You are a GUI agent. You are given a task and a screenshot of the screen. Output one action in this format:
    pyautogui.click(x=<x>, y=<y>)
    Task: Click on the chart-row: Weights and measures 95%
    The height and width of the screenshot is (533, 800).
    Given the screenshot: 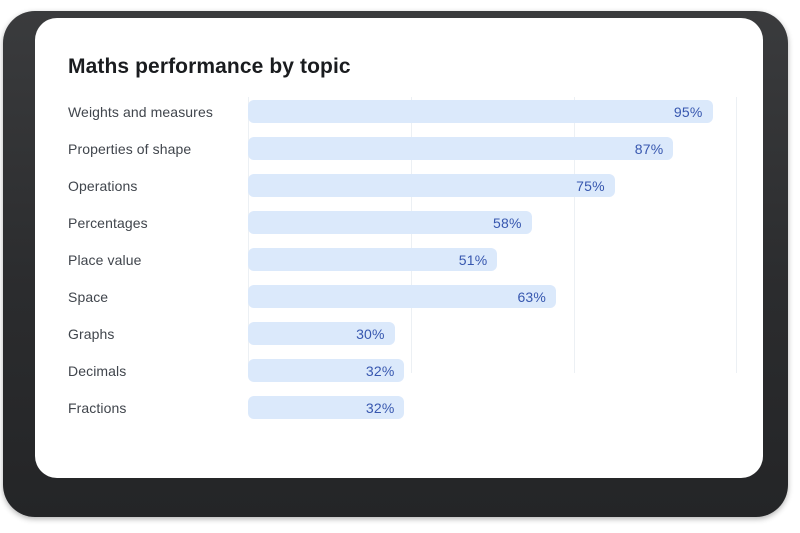 What is the action you would take?
    pyautogui.click(x=402, y=111)
    